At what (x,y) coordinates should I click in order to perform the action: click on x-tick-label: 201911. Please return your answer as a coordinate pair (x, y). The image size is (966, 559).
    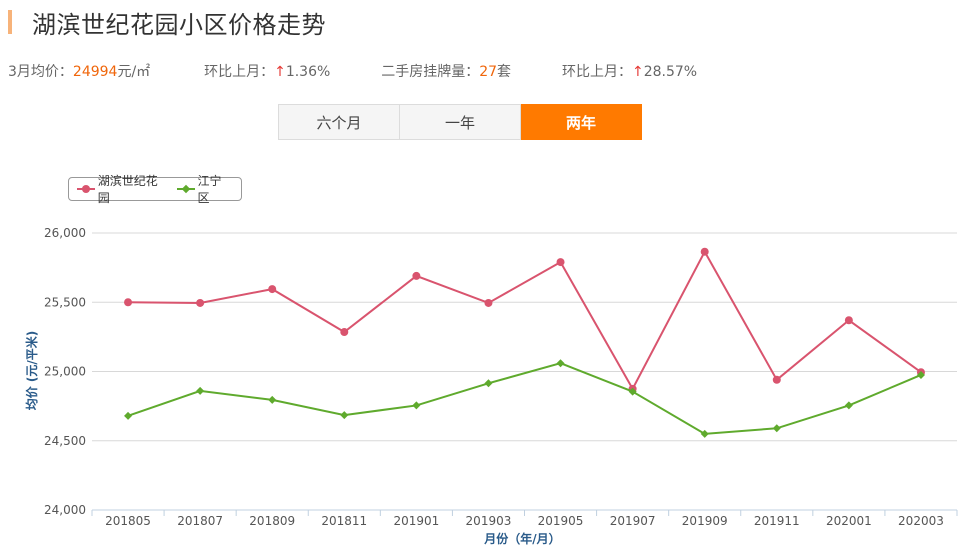
    Looking at the image, I should click on (777, 521).